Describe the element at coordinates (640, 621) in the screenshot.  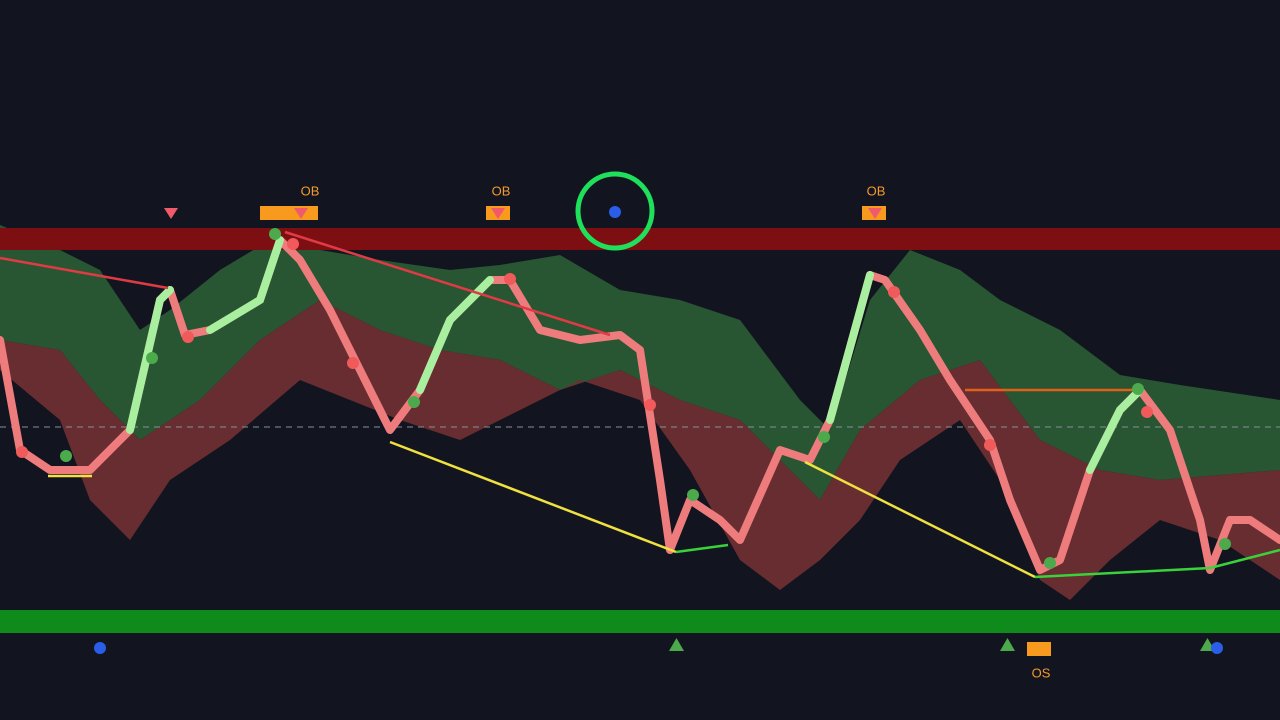
I see `oversold-band` at that location.